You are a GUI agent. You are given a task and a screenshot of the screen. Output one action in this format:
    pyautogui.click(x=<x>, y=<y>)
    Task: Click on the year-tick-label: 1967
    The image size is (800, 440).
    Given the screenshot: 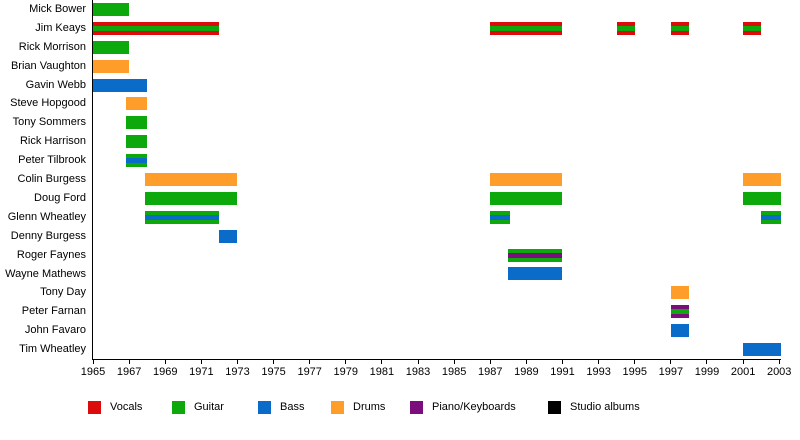 What is the action you would take?
    pyautogui.click(x=129, y=372)
    